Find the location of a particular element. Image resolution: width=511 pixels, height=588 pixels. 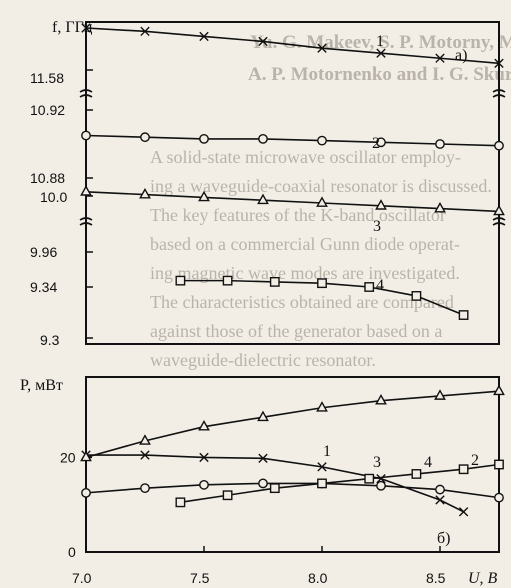

x-tick-label: 7.5 is located at coordinates (200, 578).